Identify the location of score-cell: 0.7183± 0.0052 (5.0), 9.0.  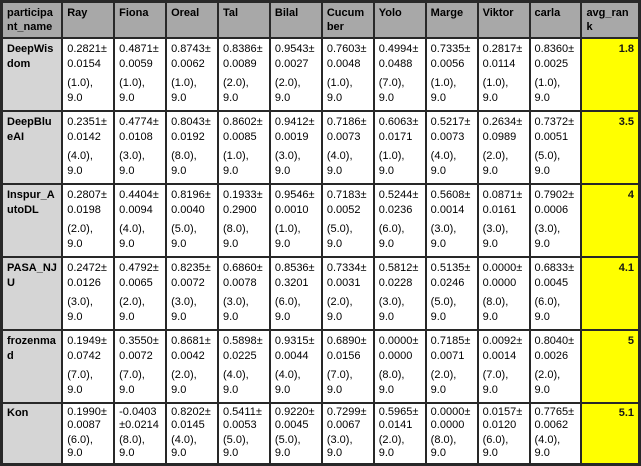
(347, 220).